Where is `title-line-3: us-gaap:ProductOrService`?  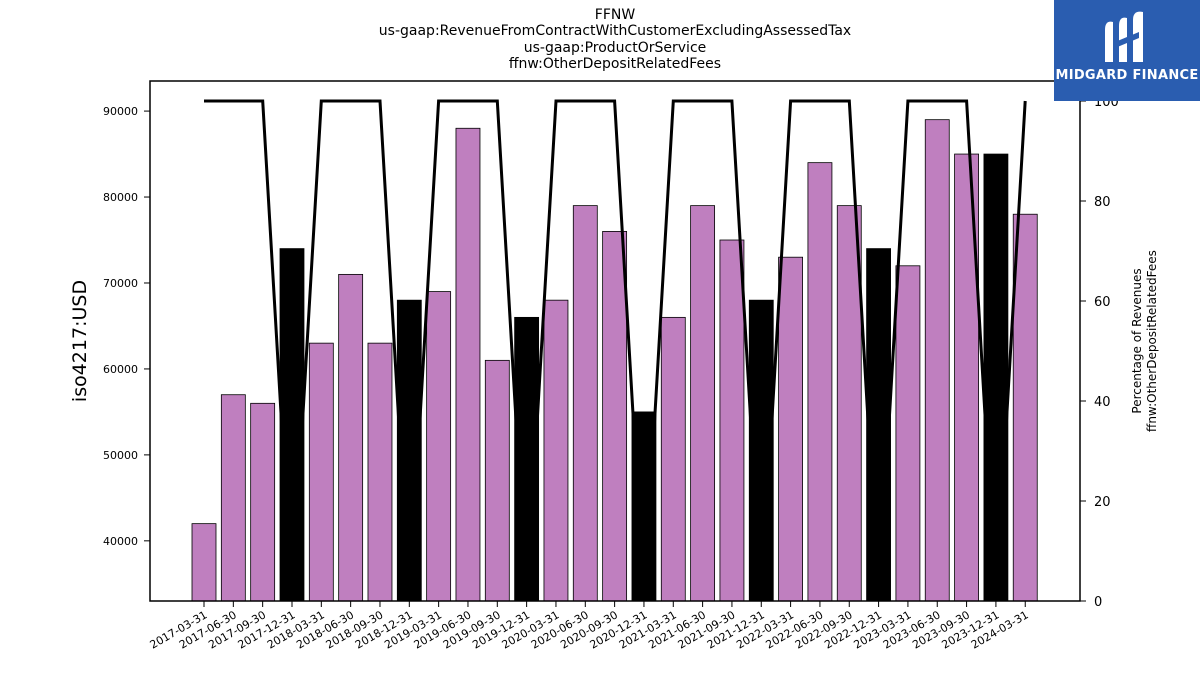 title-line-3: us-gaap:ProductOrService is located at coordinates (615, 48).